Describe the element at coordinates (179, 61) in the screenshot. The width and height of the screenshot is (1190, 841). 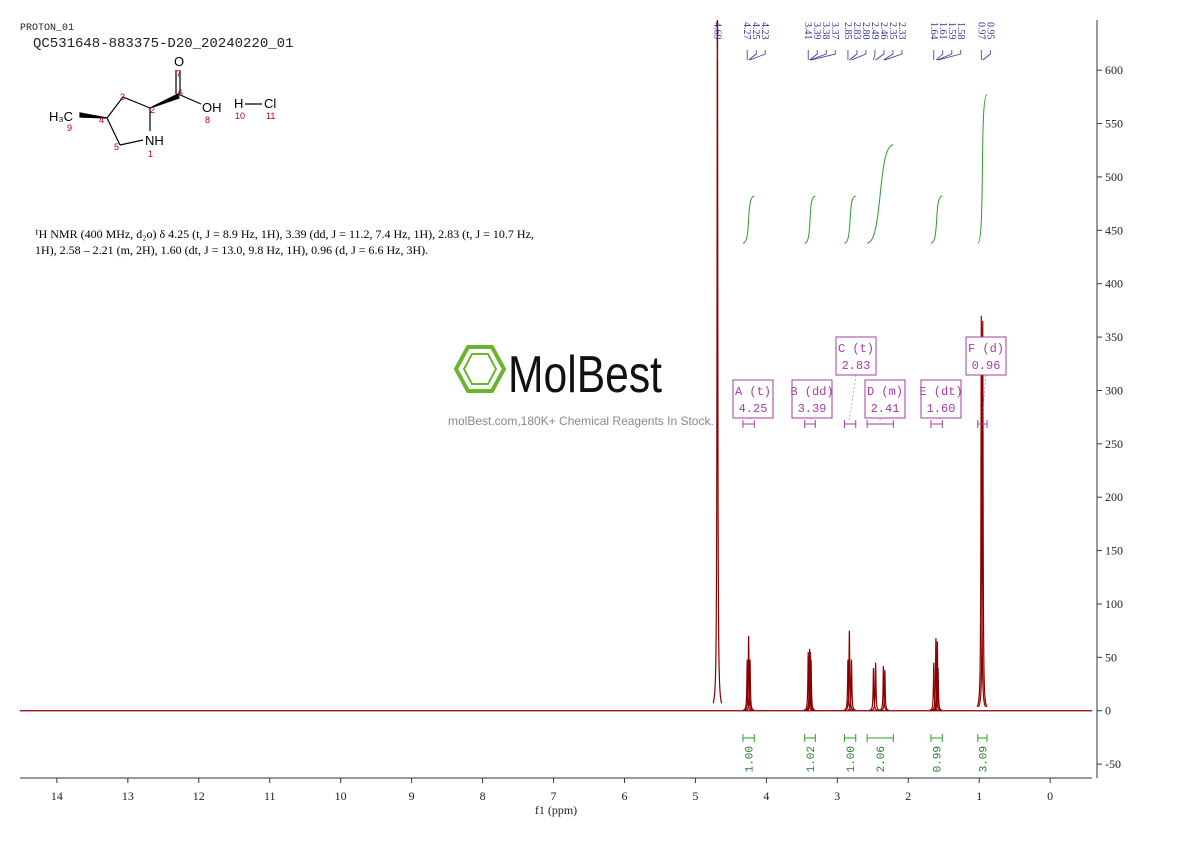
I see `atom: O` at that location.